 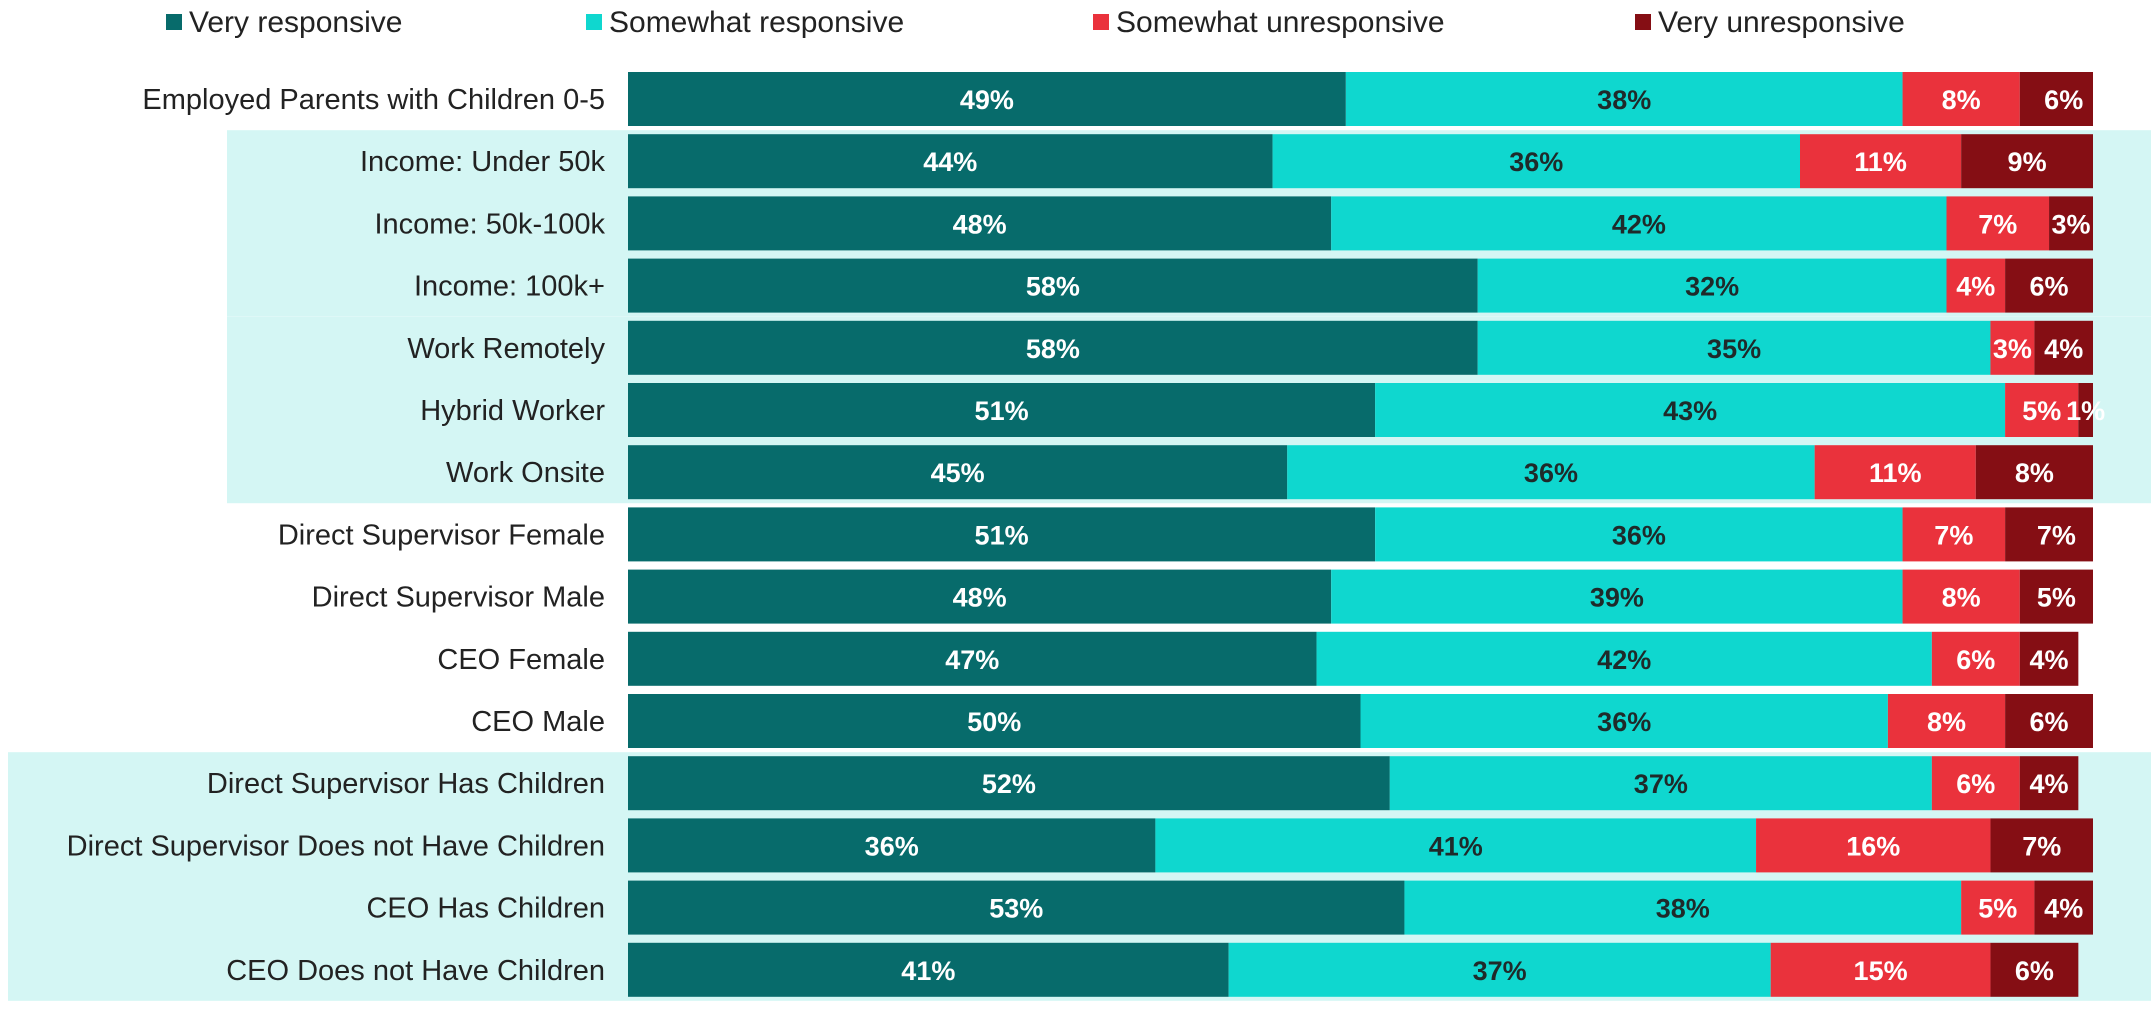 I want to click on data-label: 43%, so click(x=1690, y=411).